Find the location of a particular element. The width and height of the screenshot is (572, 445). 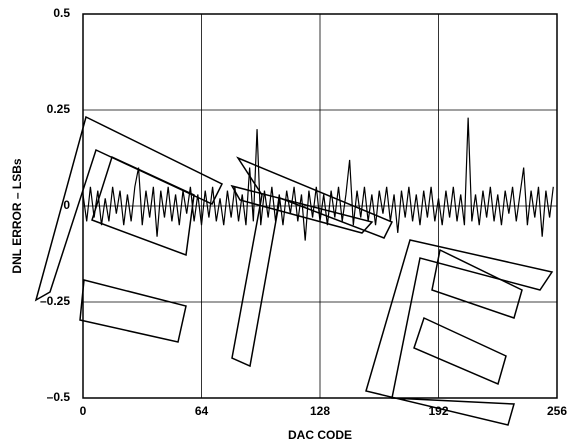

y-axis-label: DNL ERROR – LSBs is located at coordinates (17, 215).